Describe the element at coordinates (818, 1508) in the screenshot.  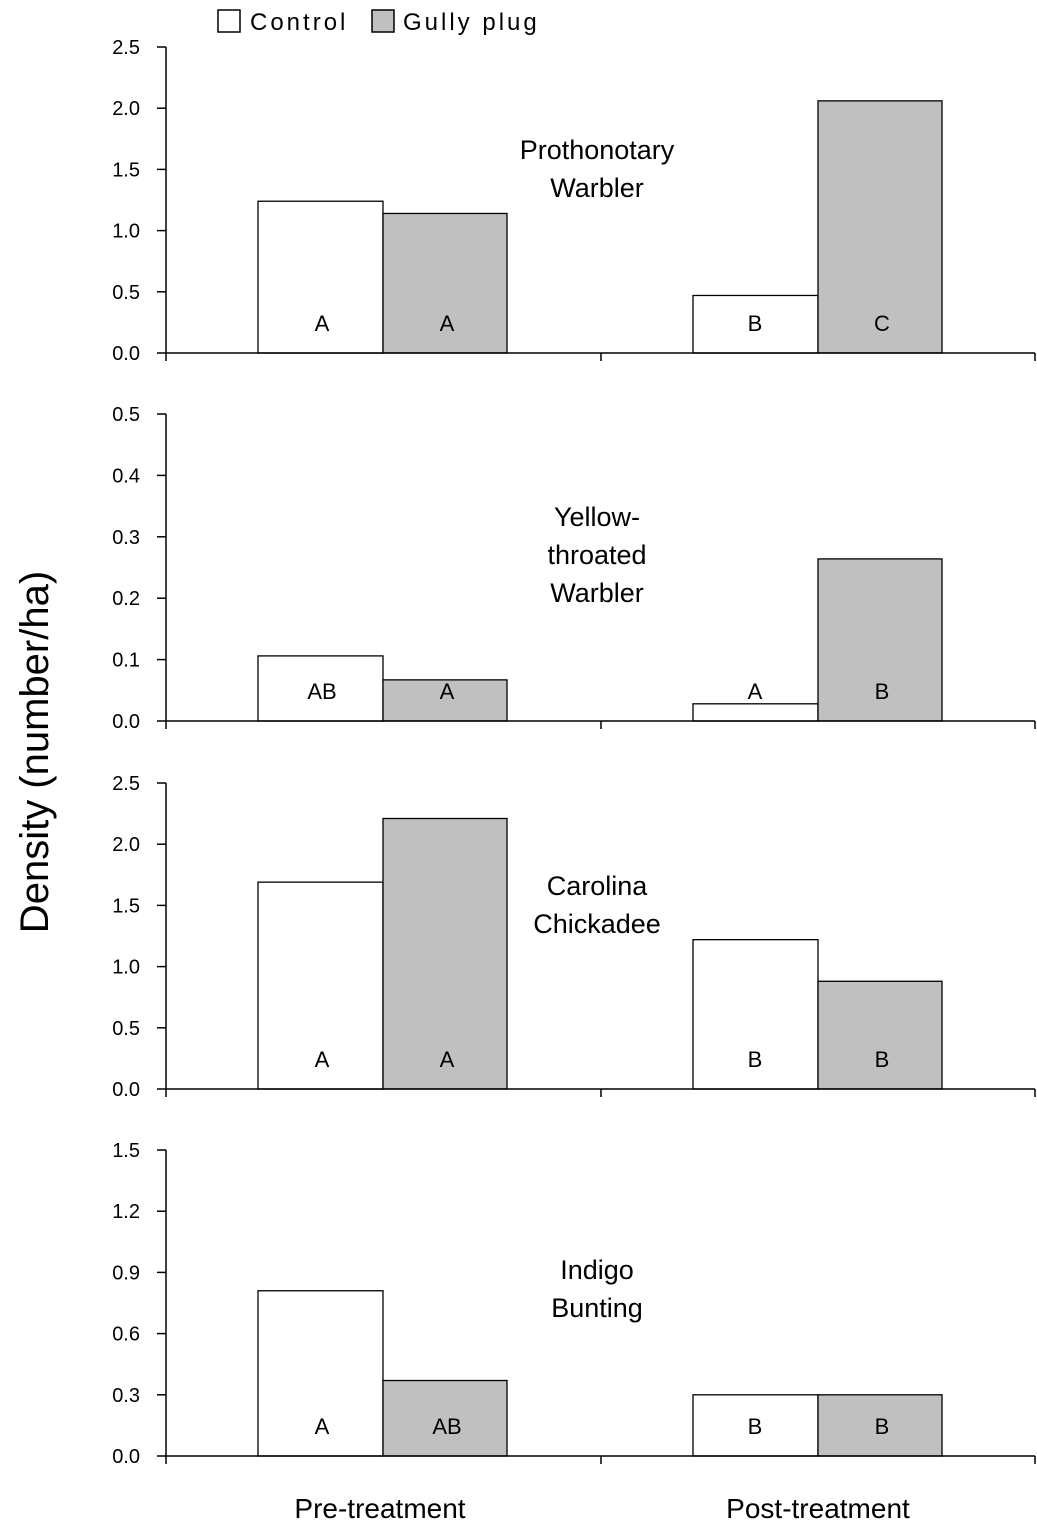
I see `x-category-label-post: Post-treatment` at that location.